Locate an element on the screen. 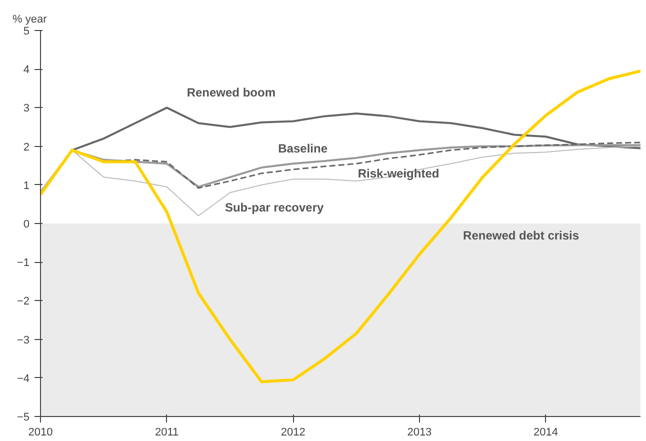 This screenshot has height=441, width=646. series-label: Risk-weighted is located at coordinates (399, 173).